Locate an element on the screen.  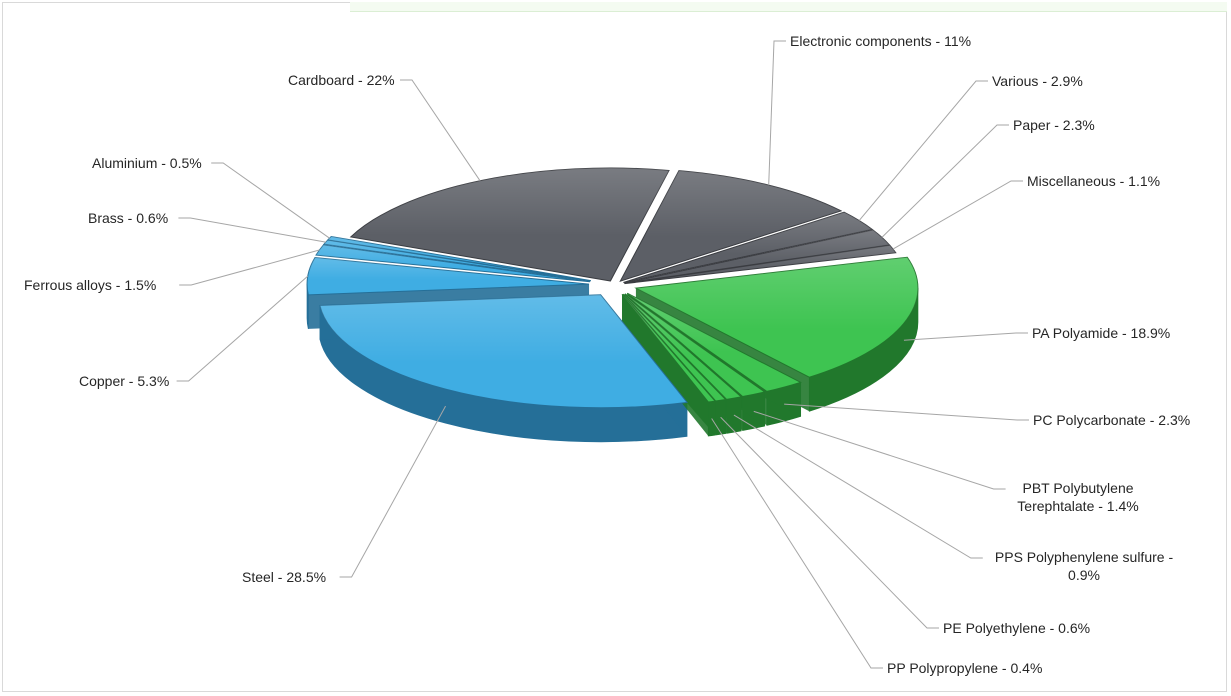
slice-shine-electronic-components is located at coordinates (731, 226).